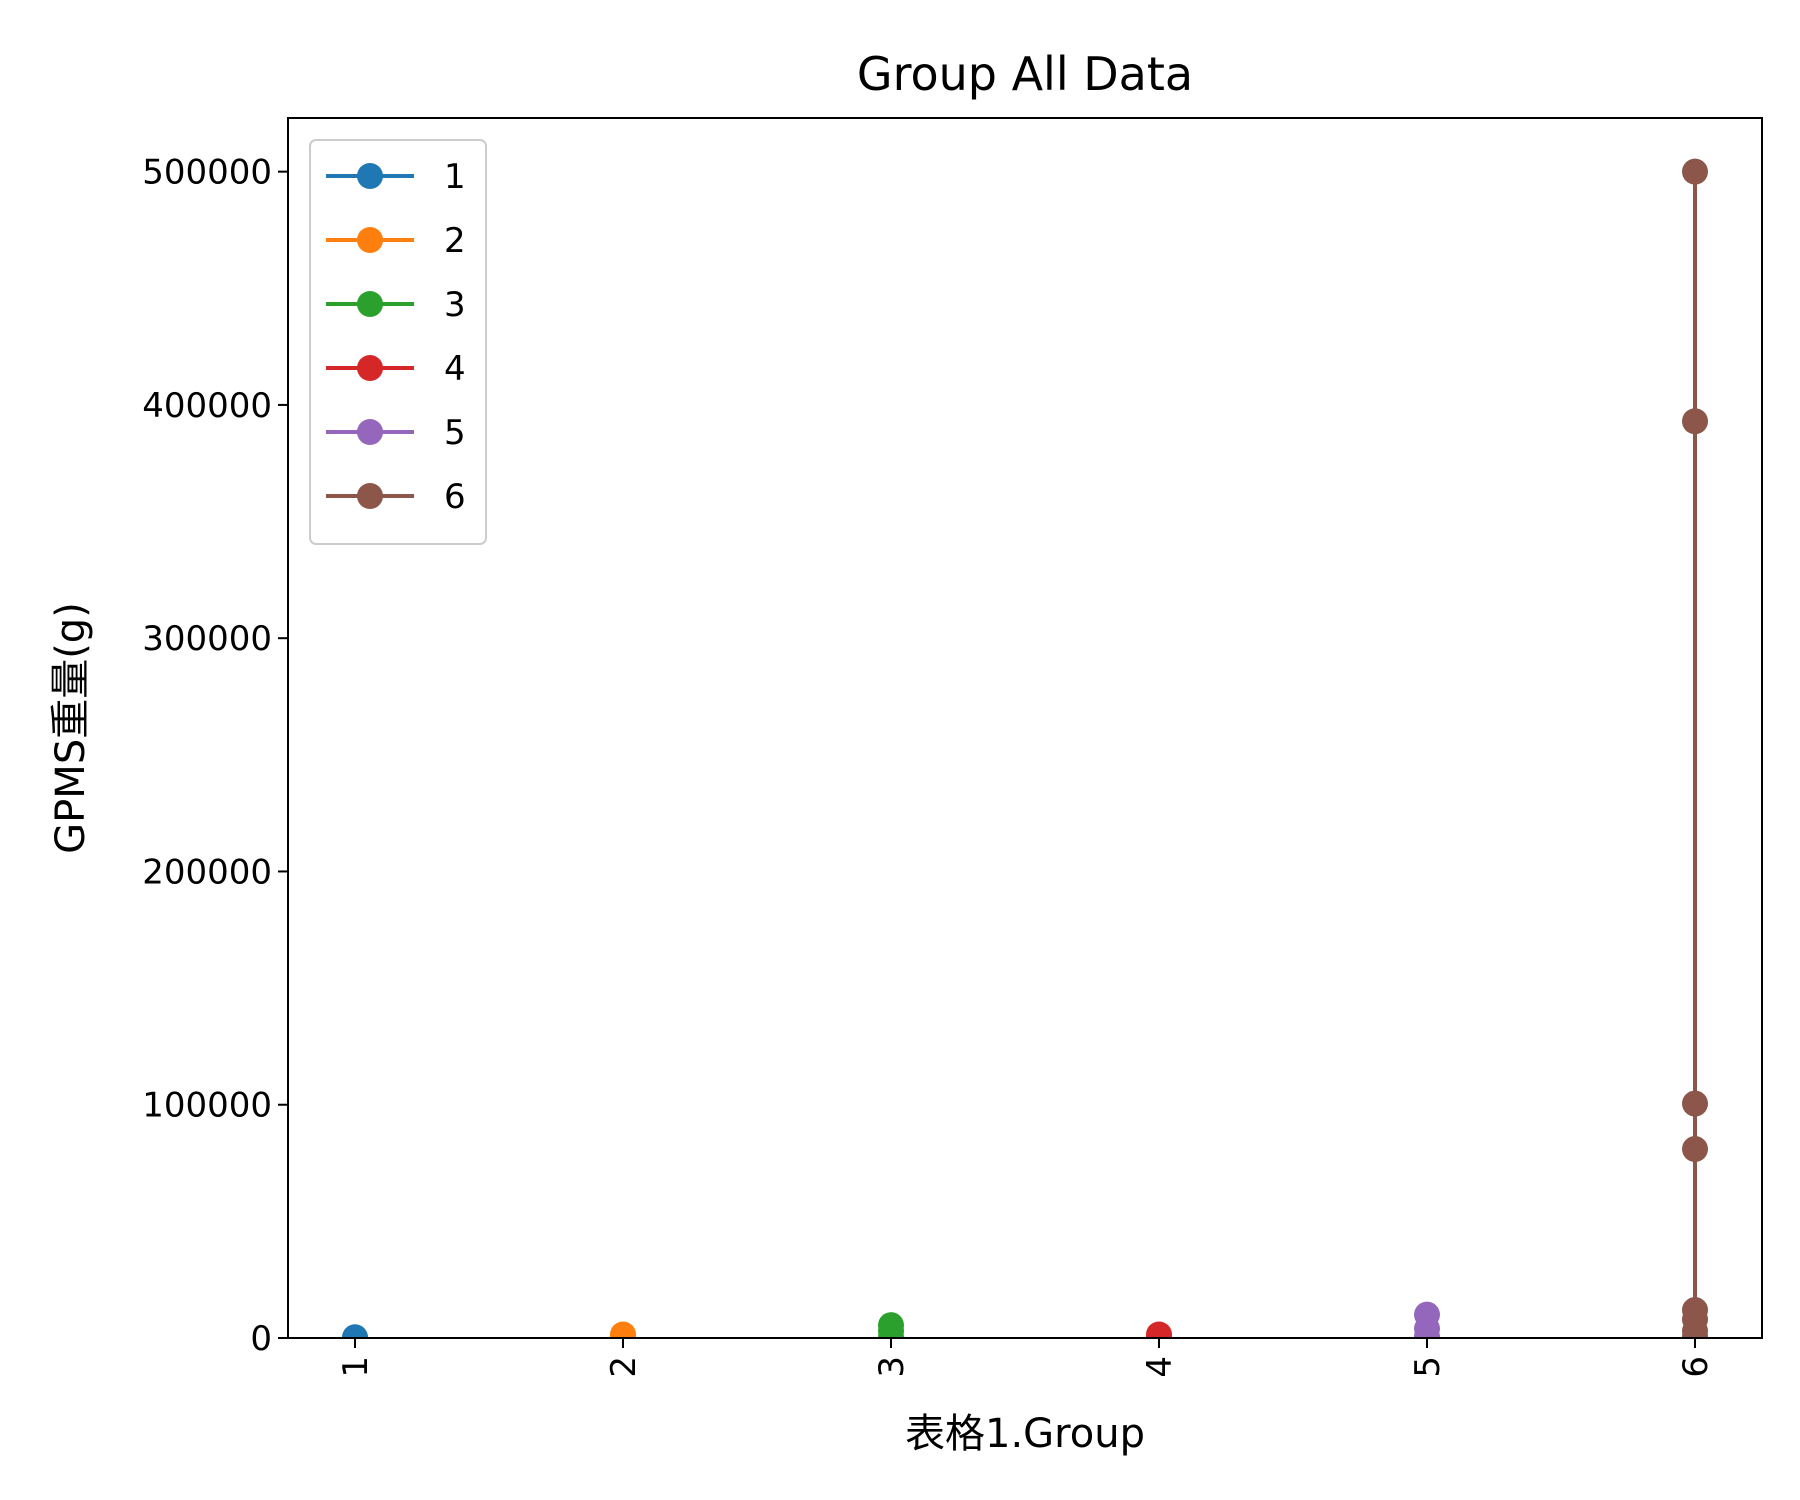 The width and height of the screenshot is (1800, 1500). I want to click on chart-title: Group All Data, so click(1025, 74).